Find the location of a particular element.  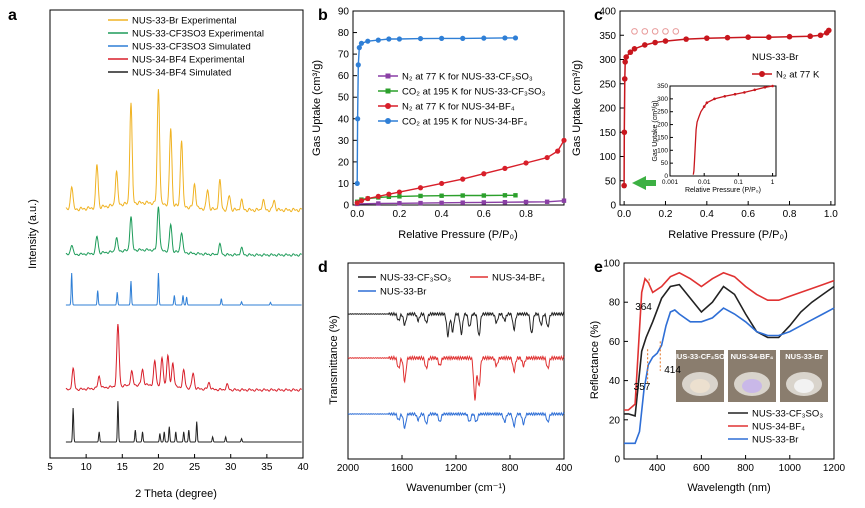

panel-letter-c: c is located at coordinates (598, 15).